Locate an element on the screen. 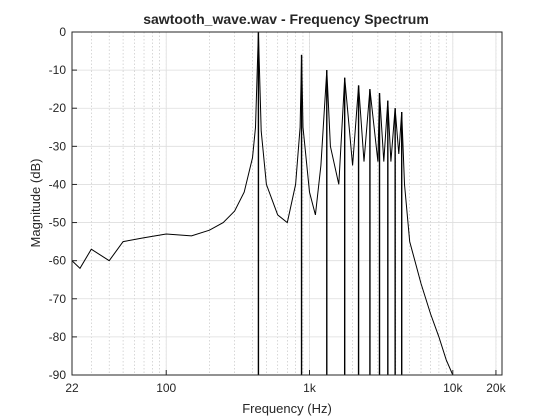 Image resolution: width=560 pixels, height=420 pixels. x-tick-label: 1k is located at coordinates (310, 388).